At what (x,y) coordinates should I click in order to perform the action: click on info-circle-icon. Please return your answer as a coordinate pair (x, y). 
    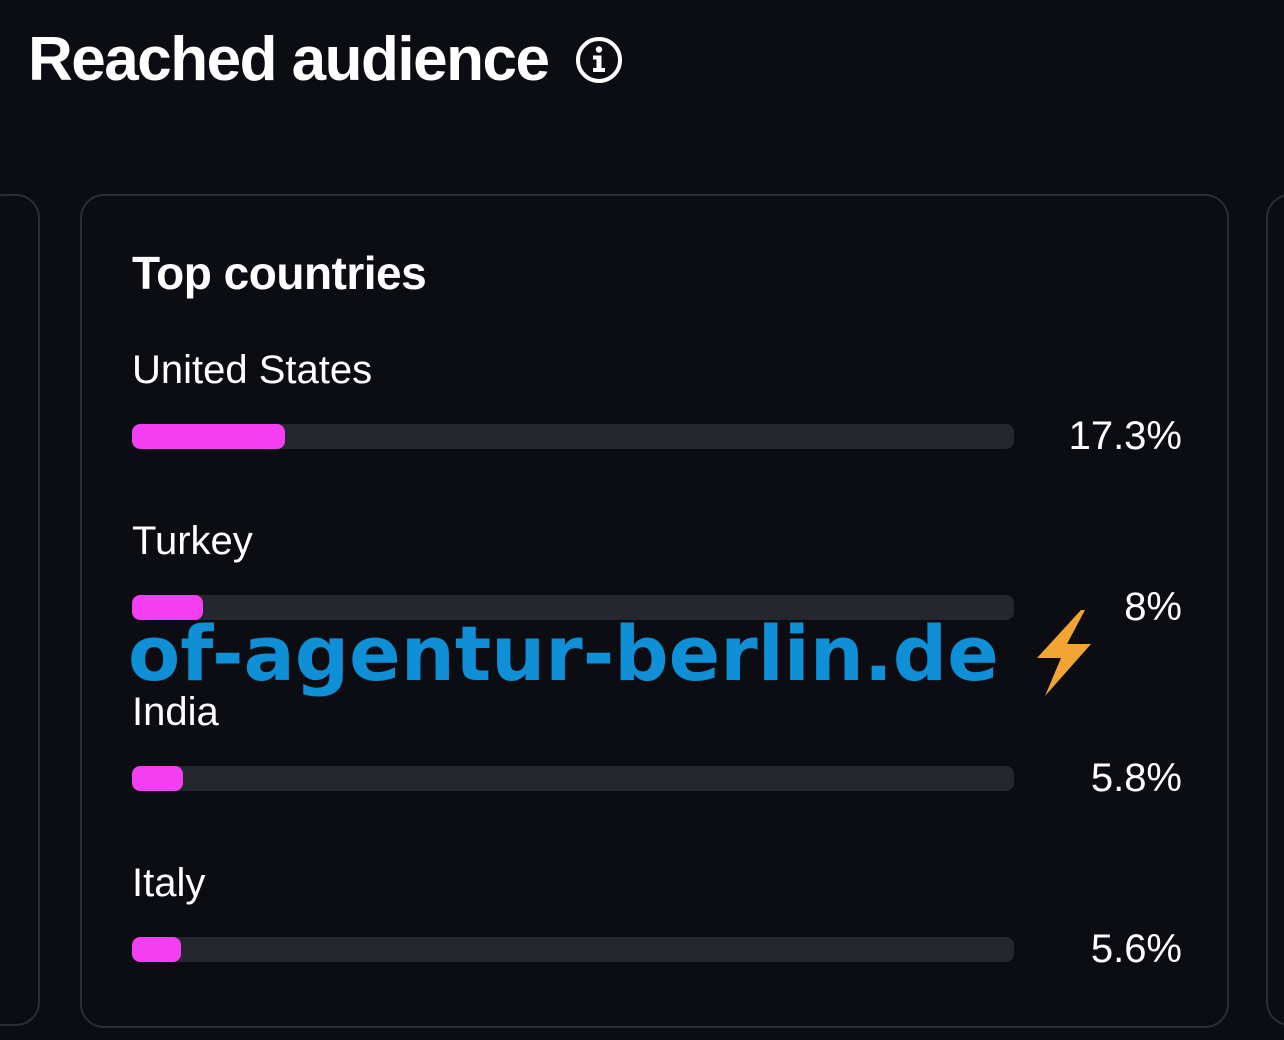
    Looking at the image, I should click on (599, 60).